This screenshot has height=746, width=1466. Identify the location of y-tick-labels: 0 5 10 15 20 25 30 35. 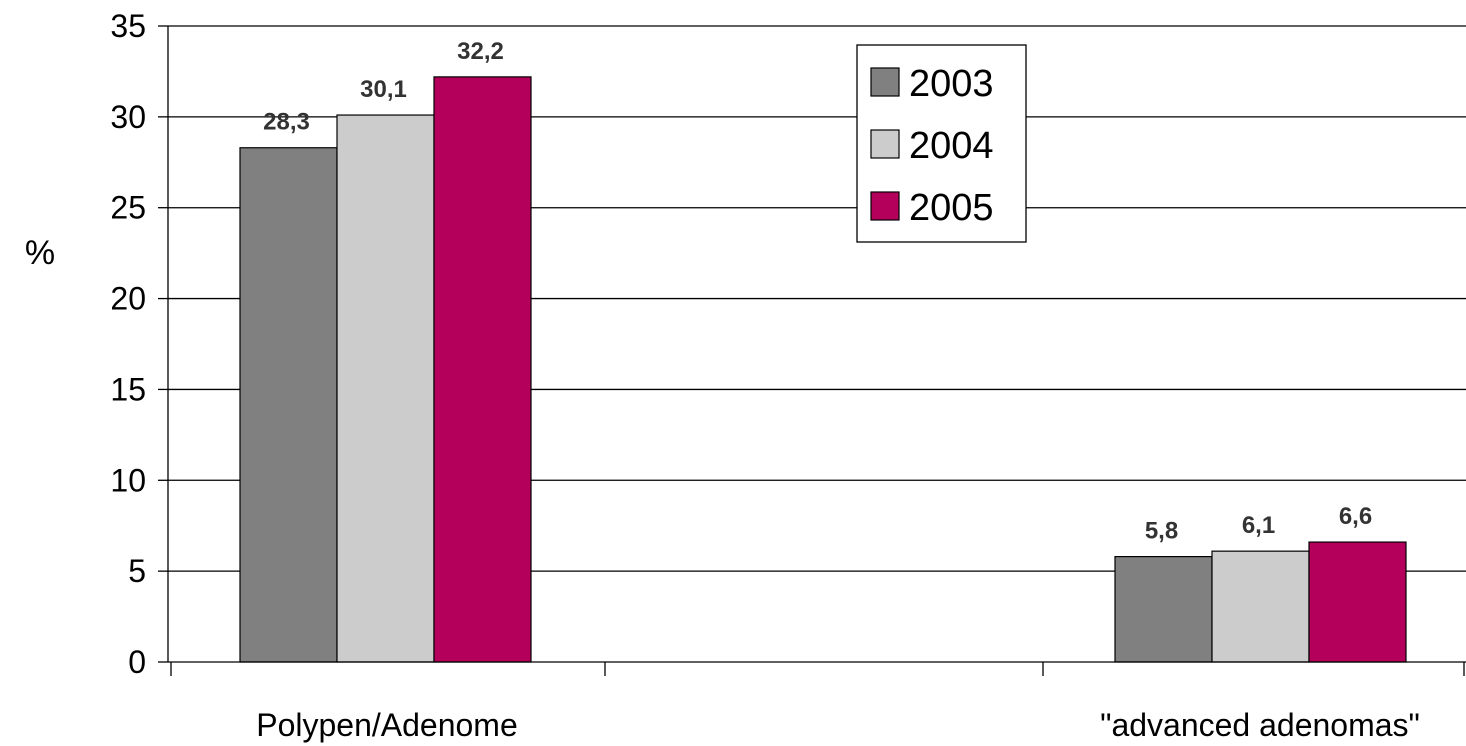
(128, 344).